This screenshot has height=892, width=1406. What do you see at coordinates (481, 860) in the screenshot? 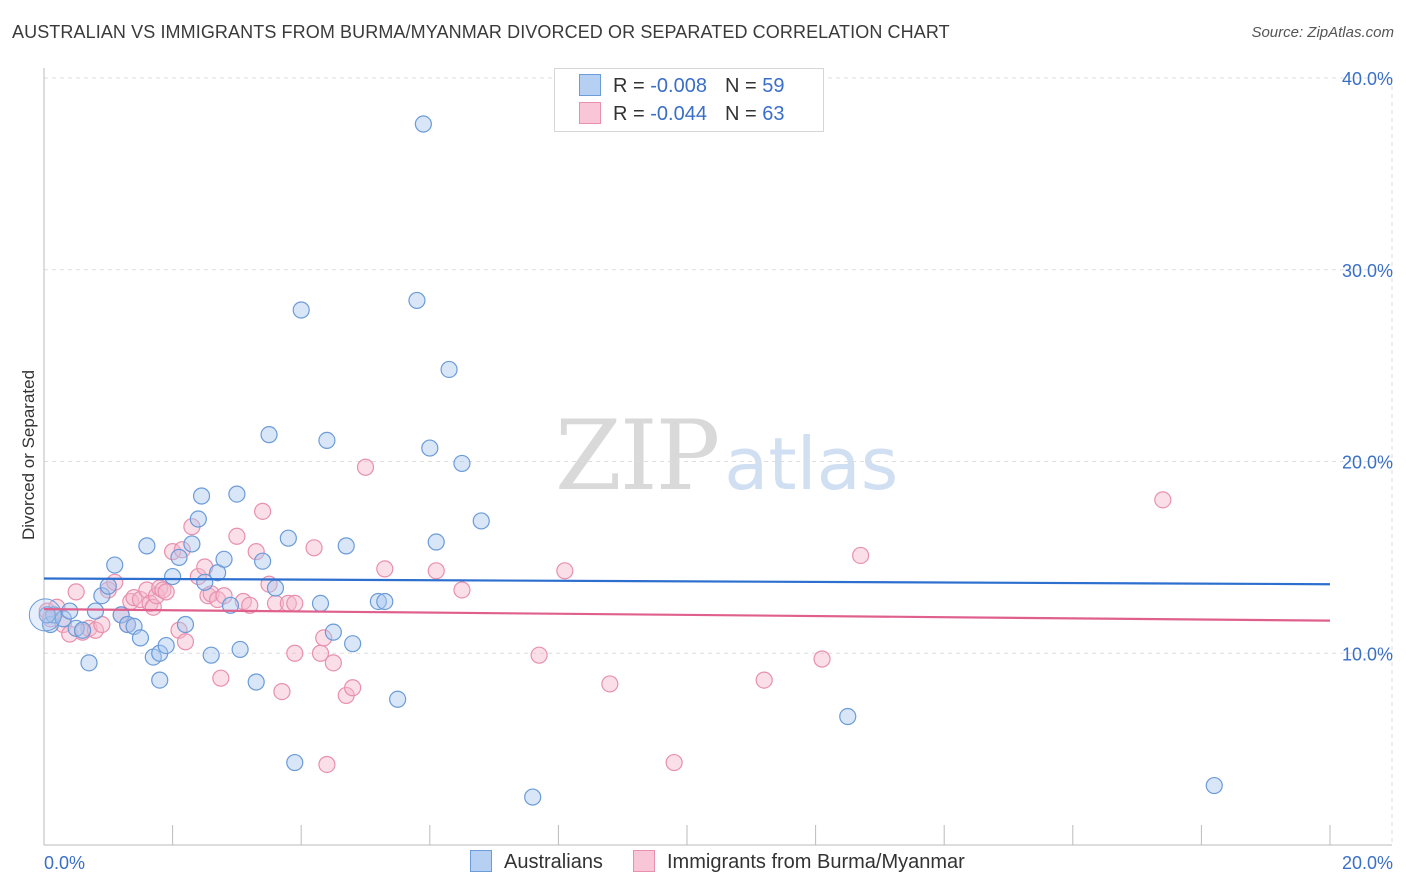
I see `bottom-legend-swatch-australians` at bounding box center [481, 860].